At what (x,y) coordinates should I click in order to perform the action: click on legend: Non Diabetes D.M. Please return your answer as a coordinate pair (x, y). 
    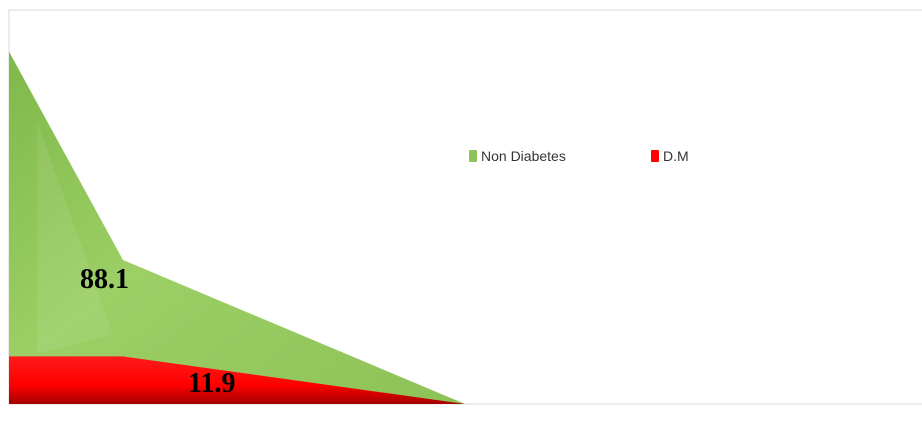
    Looking at the image, I should click on (579, 156).